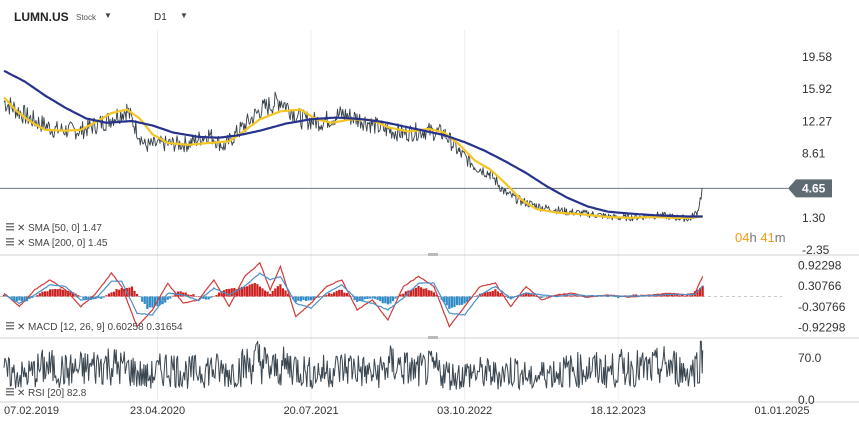  Describe the element at coordinates (810, 358) in the screenshot. I see `rsi-y-tick-label: 70.0` at that location.